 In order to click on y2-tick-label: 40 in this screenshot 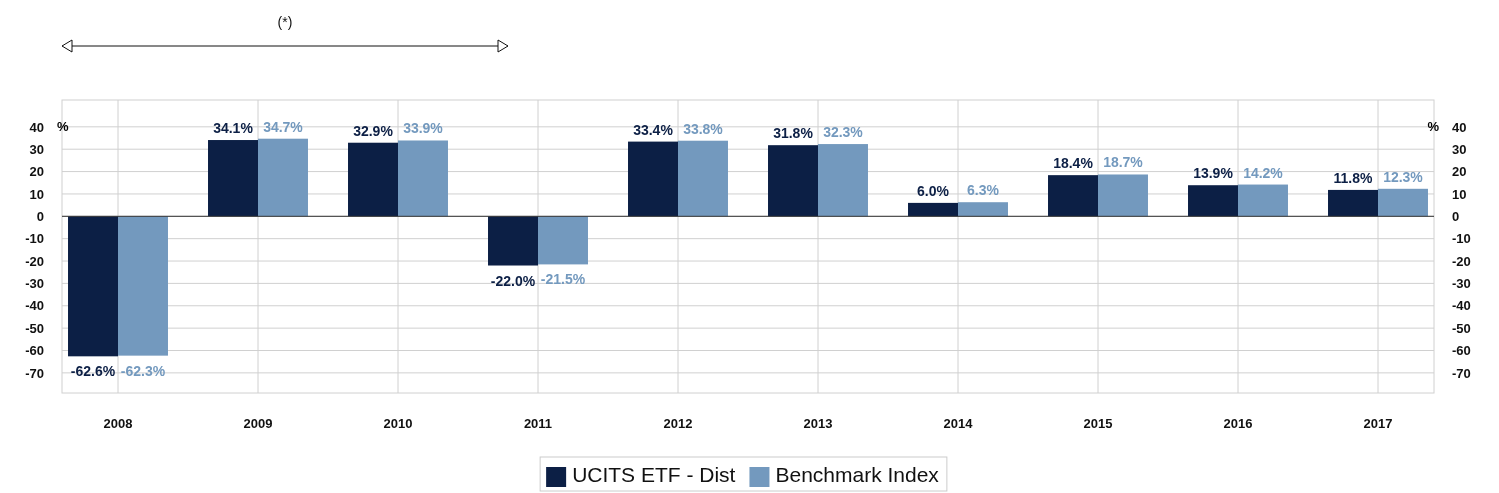, I will do `click(1459, 127)`.